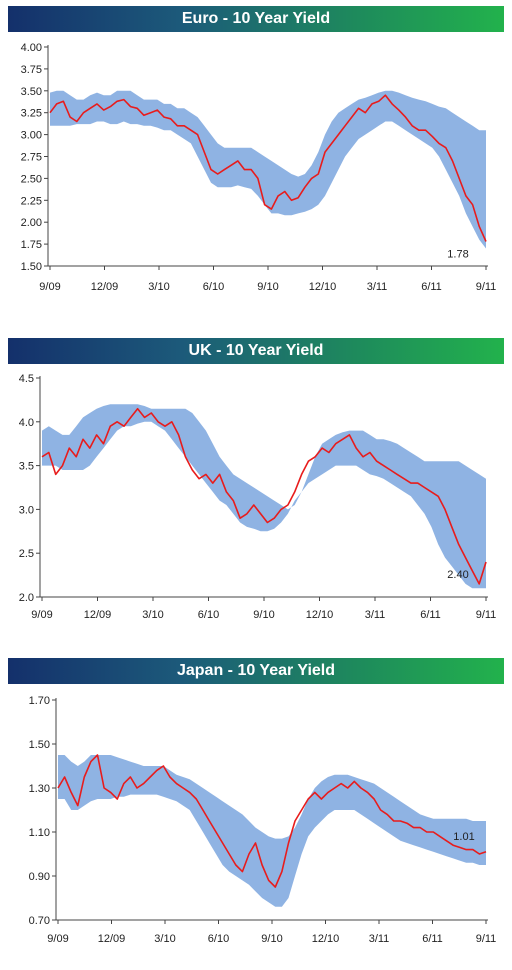 Image resolution: width=512 pixels, height=970 pixels. Describe the element at coordinates (39, 701) in the screenshot. I see `y-tick-label: 1.70` at that location.